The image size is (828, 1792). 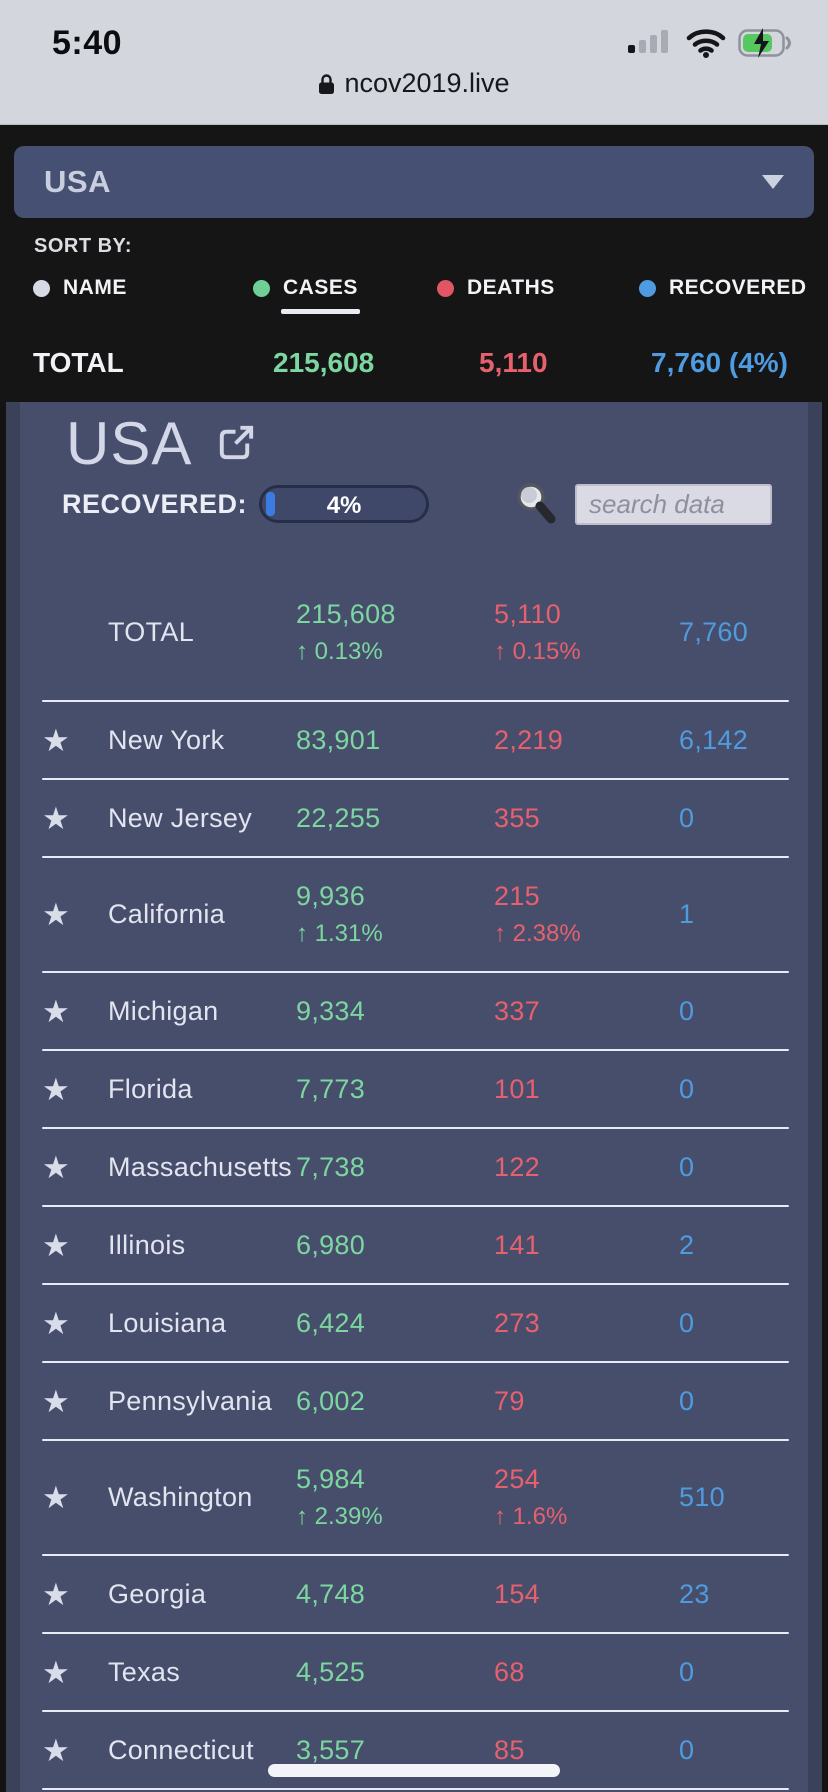 What do you see at coordinates (151, 631) in the screenshot?
I see `region-name: TOTAL` at bounding box center [151, 631].